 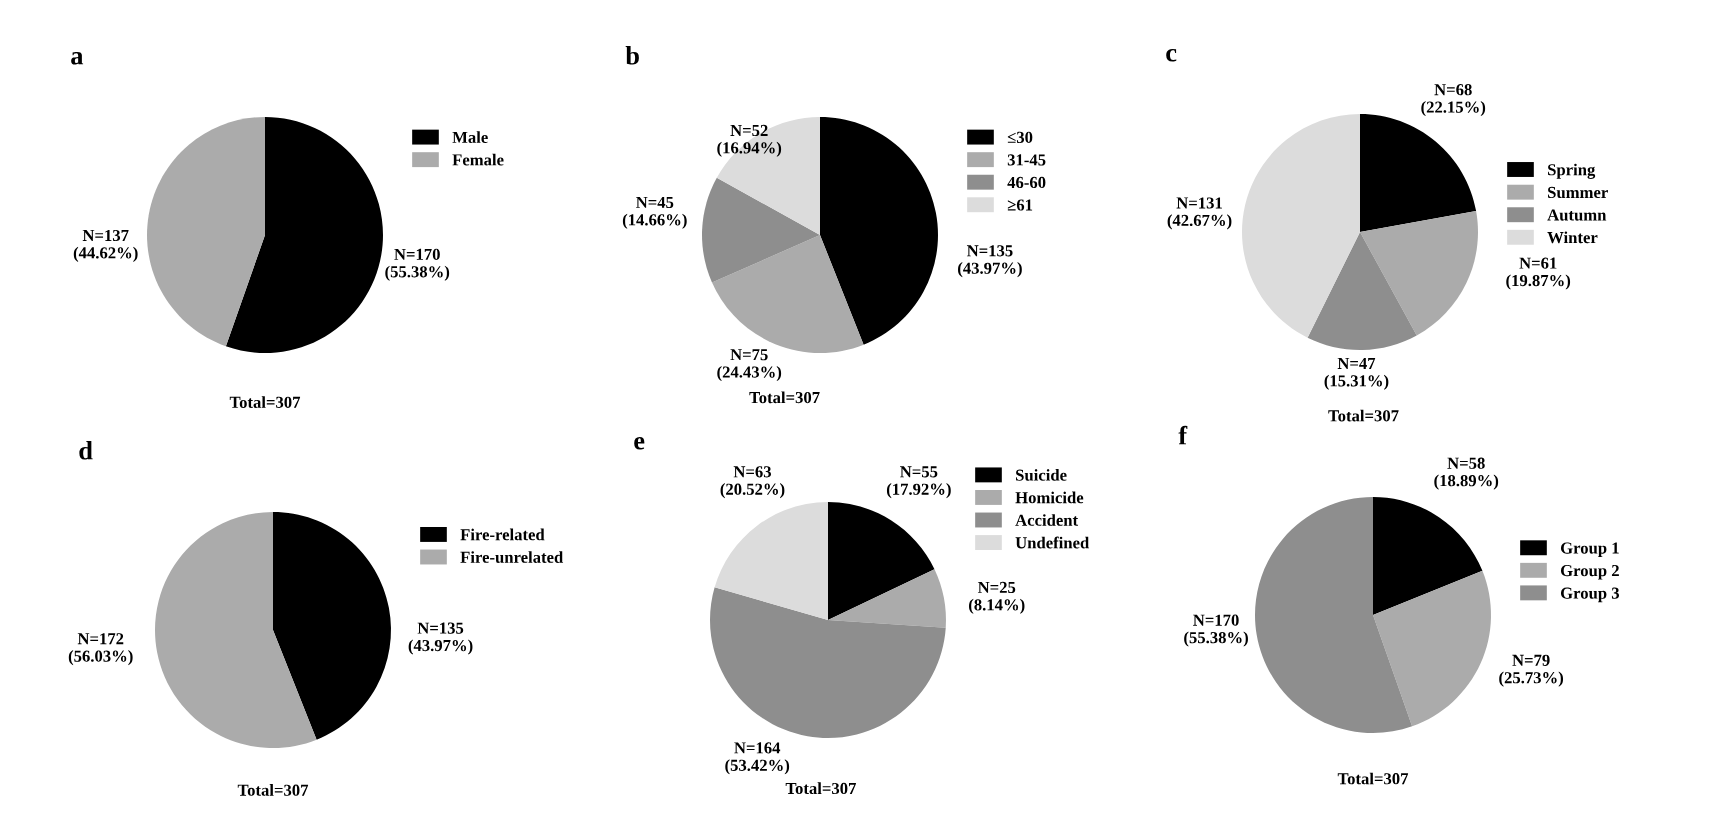 I want to click on data-label: N=52 (16.94%), so click(x=749, y=140).